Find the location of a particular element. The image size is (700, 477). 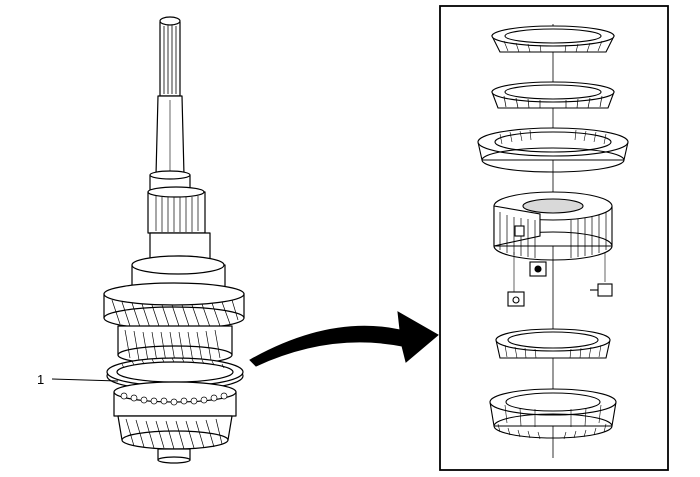

curved-arrow-icon is located at coordinates (344, 339).